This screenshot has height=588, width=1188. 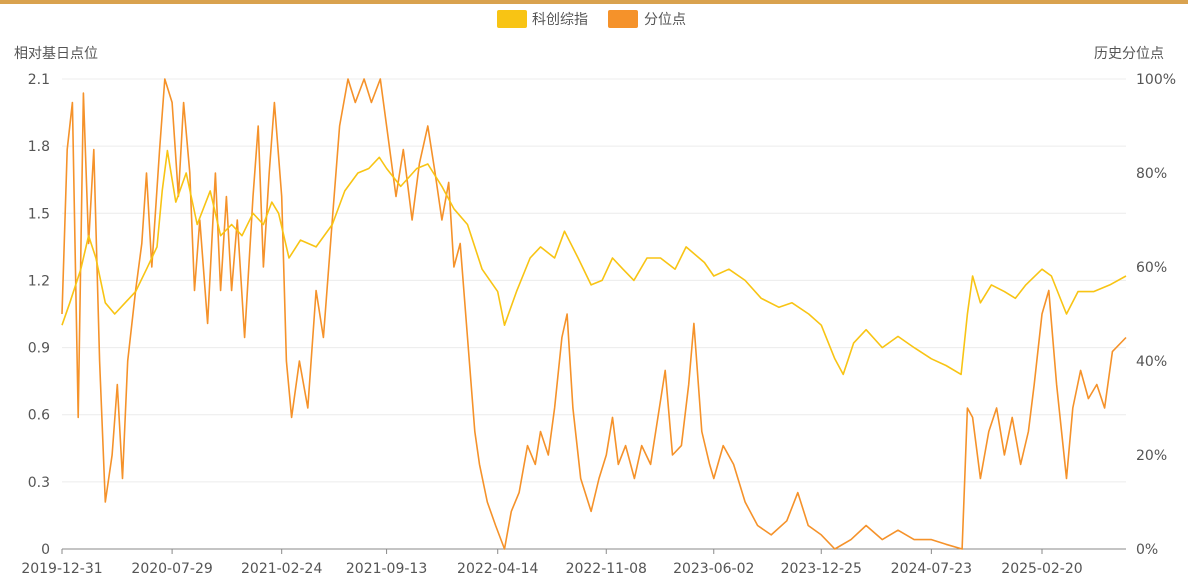 What do you see at coordinates (591, 19) in the screenshot?
I see `legend: 科创综指 分位点` at bounding box center [591, 19].